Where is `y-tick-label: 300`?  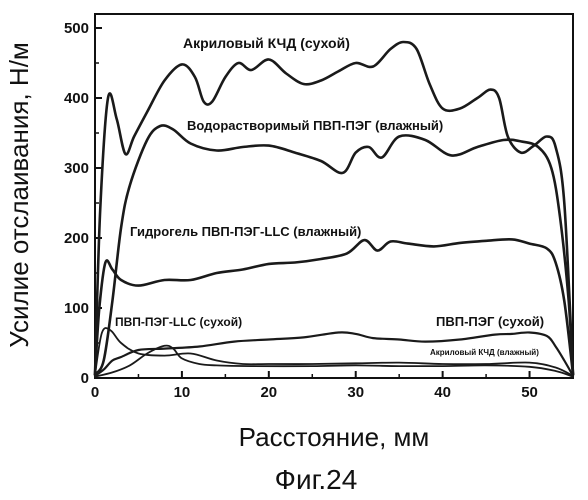 y-tick-label: 300 is located at coordinates (76, 168).